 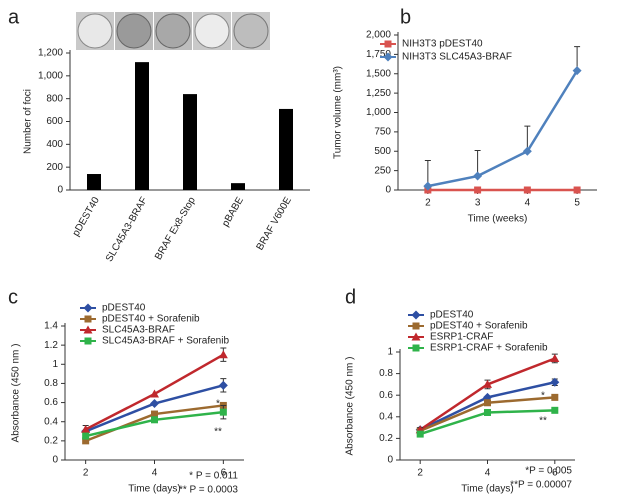 I want to click on y-tick-label: 2,000, so click(x=378, y=35).